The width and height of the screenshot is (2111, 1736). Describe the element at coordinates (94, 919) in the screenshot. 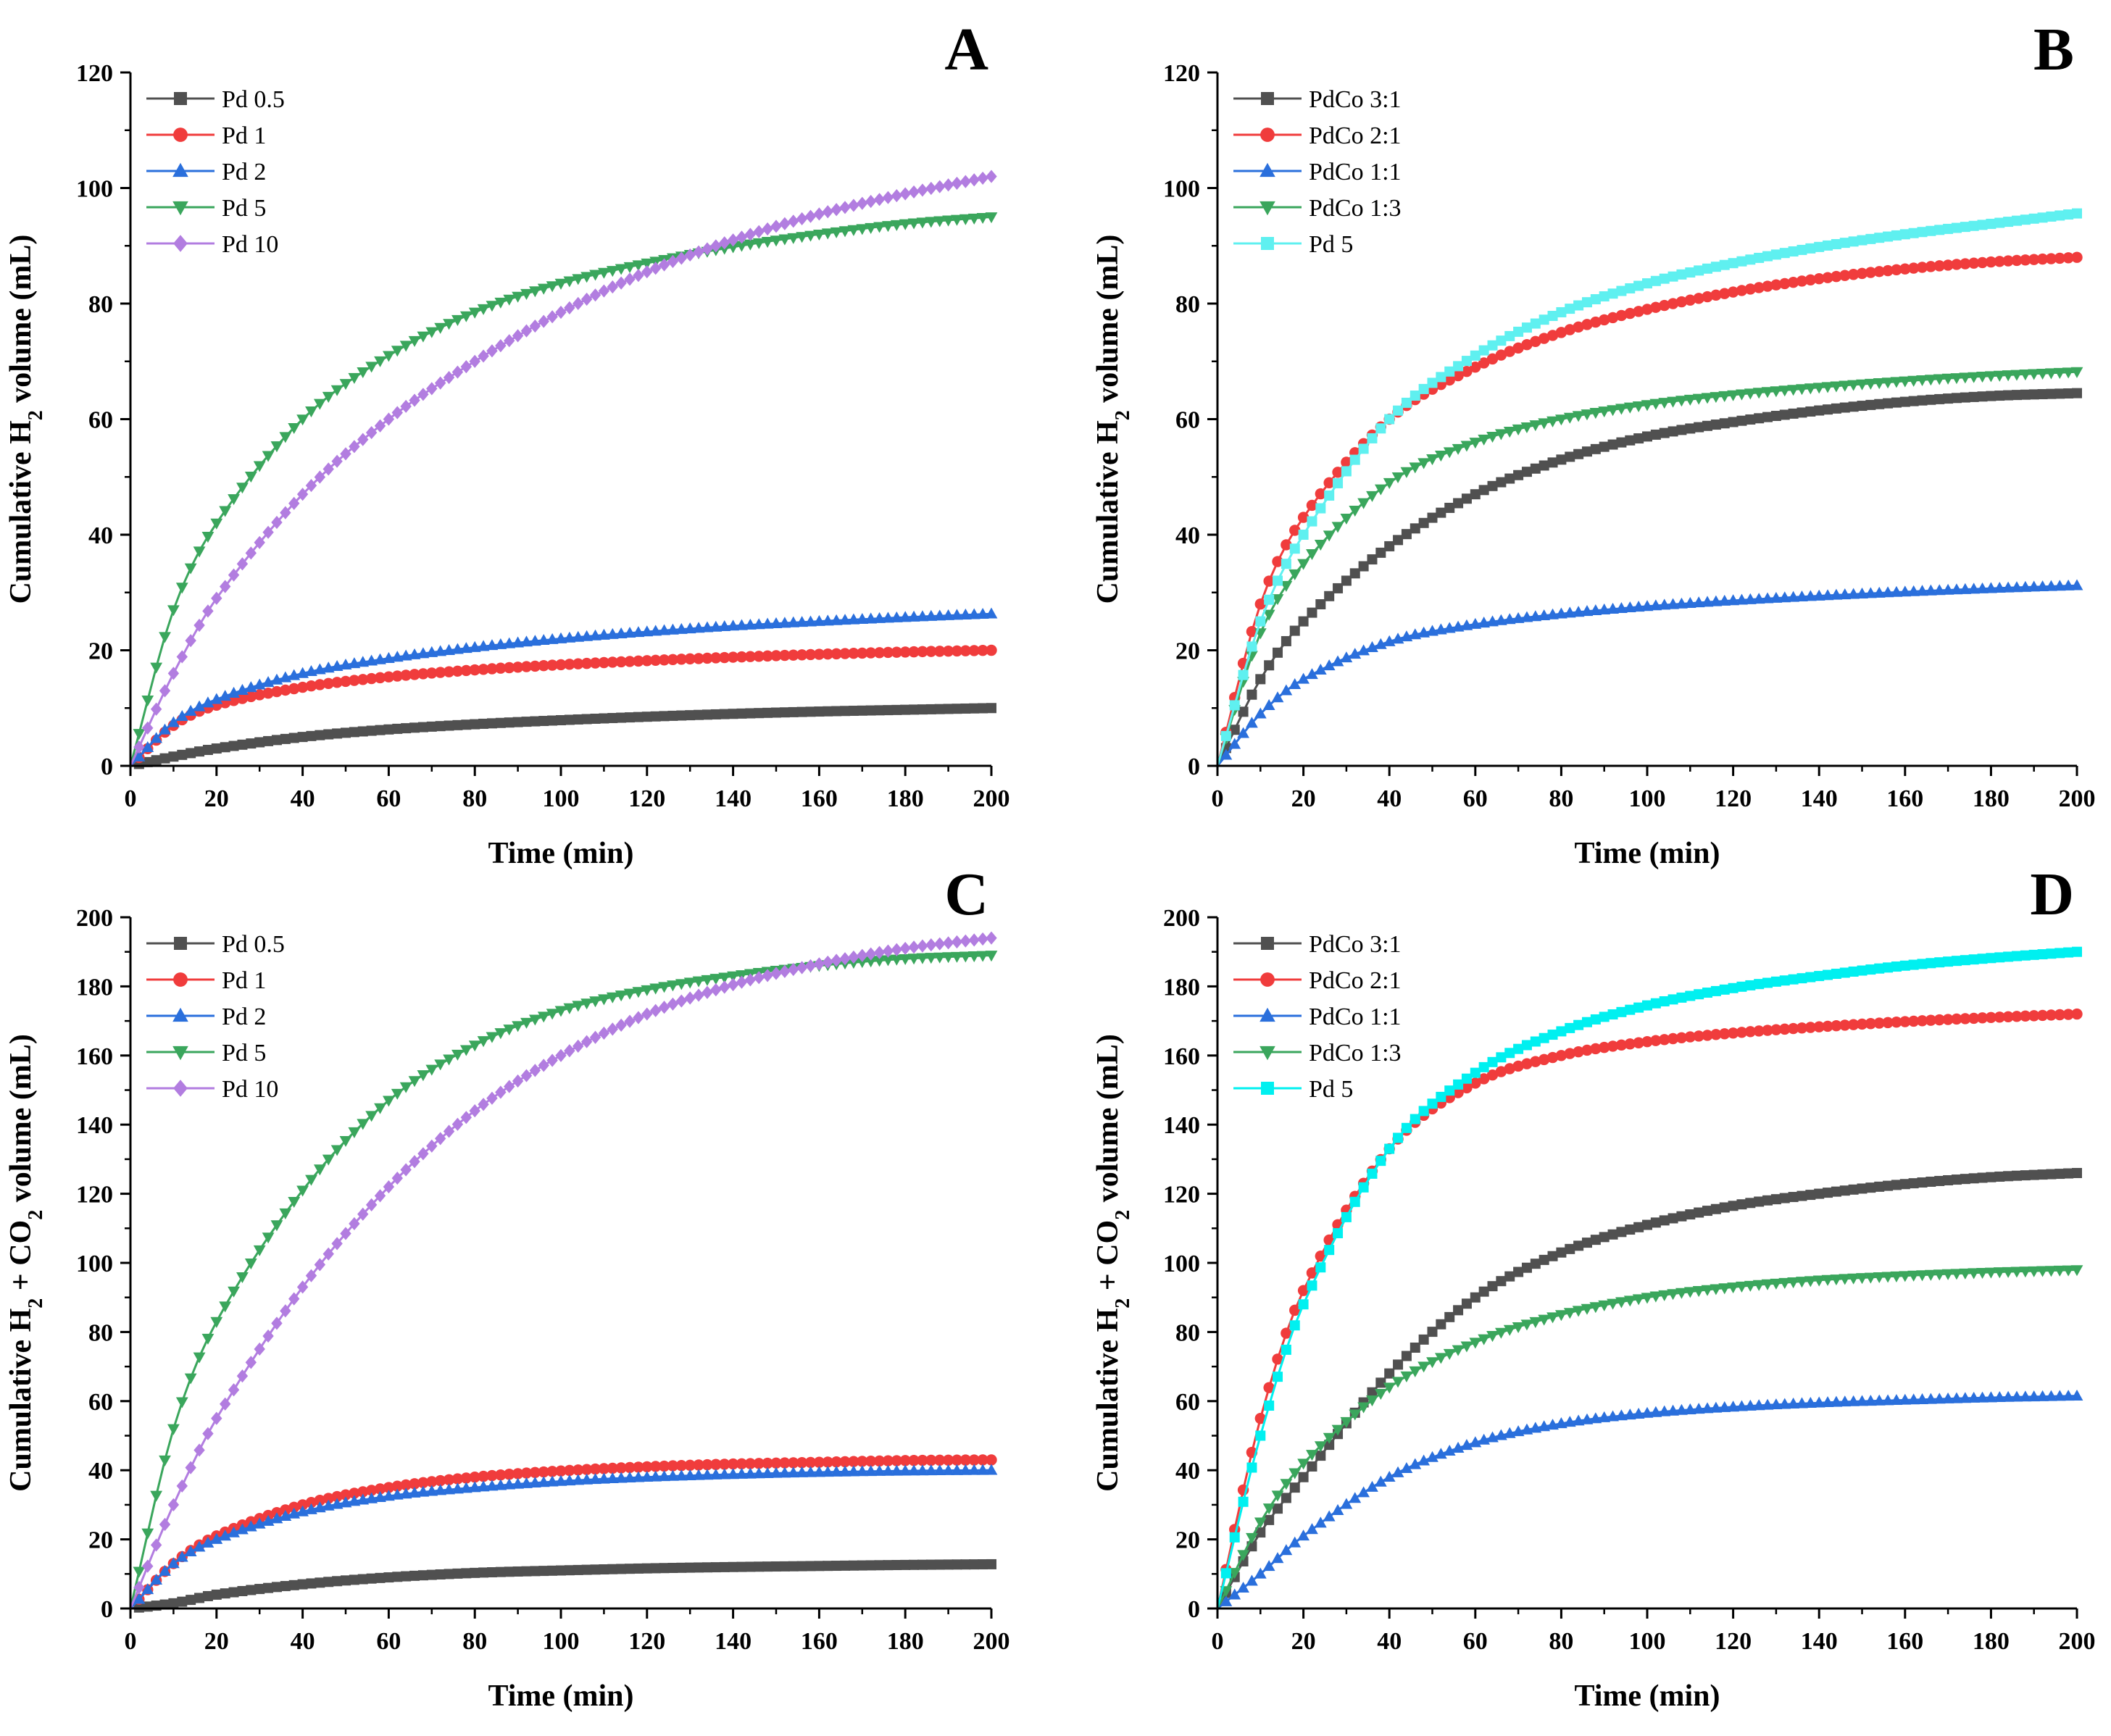

I see `y-tick-label: 200` at that location.